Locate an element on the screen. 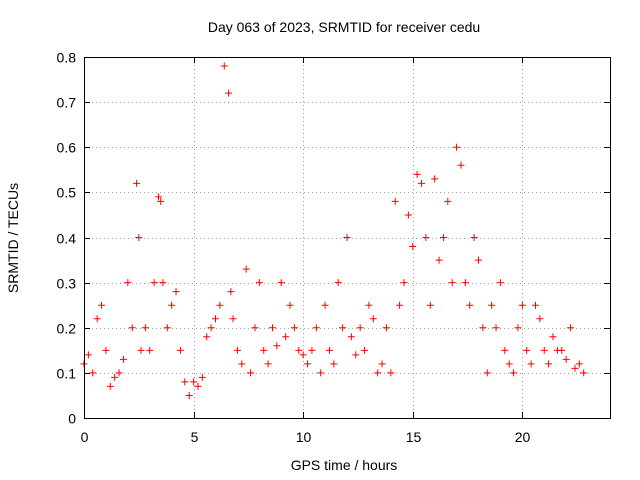 The height and width of the screenshot is (480, 640). y-tick-label: 0 is located at coordinates (72, 419).